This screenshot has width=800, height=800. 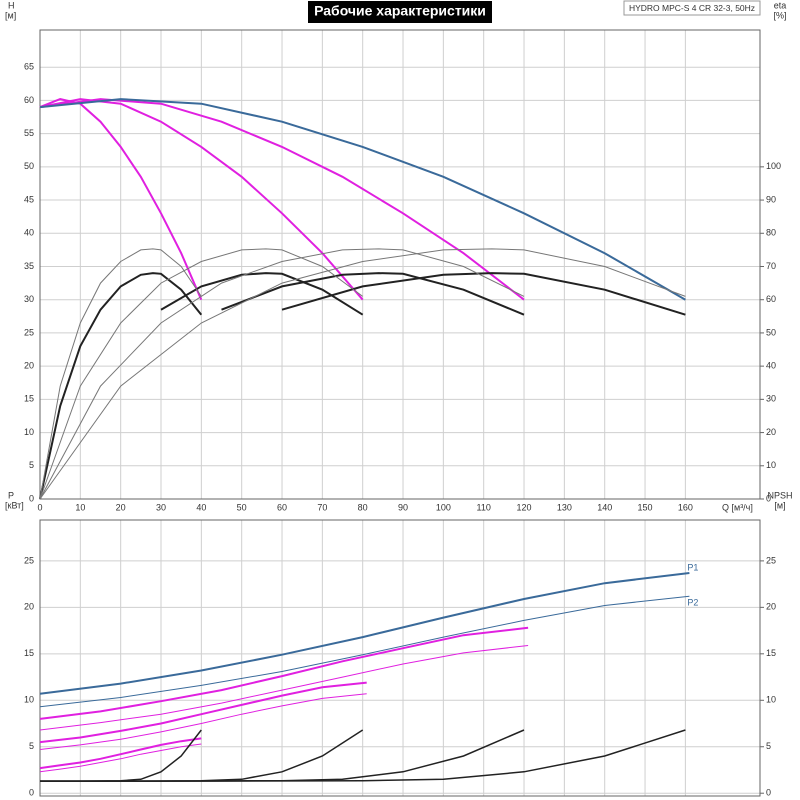 I want to click on y-axis-label: P, so click(x=11, y=495).